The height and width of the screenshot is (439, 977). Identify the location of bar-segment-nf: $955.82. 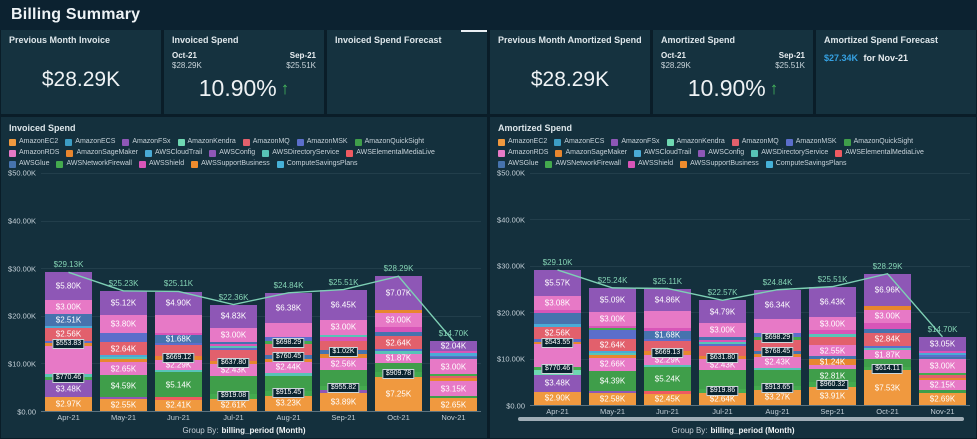
(343, 387).